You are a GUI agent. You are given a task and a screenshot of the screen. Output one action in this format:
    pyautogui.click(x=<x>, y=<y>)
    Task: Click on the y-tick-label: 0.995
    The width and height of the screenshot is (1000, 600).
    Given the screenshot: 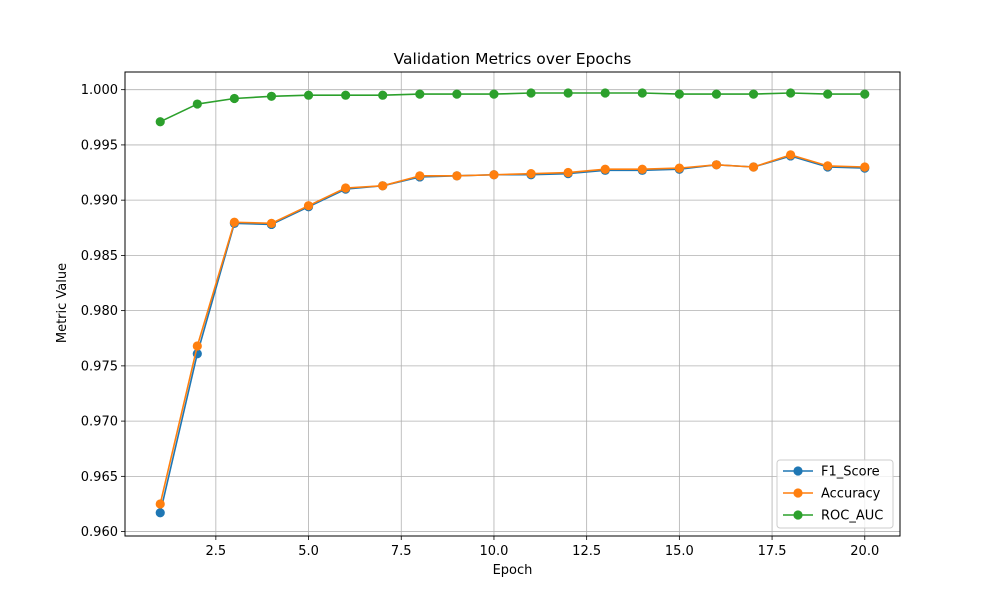 What is the action you would take?
    pyautogui.click(x=99, y=145)
    